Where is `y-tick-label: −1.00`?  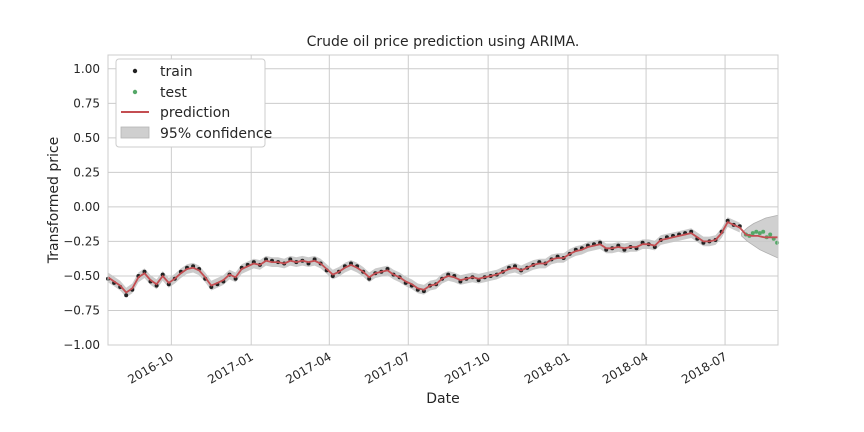
y-tick-label: −1.00 is located at coordinates (81, 345).